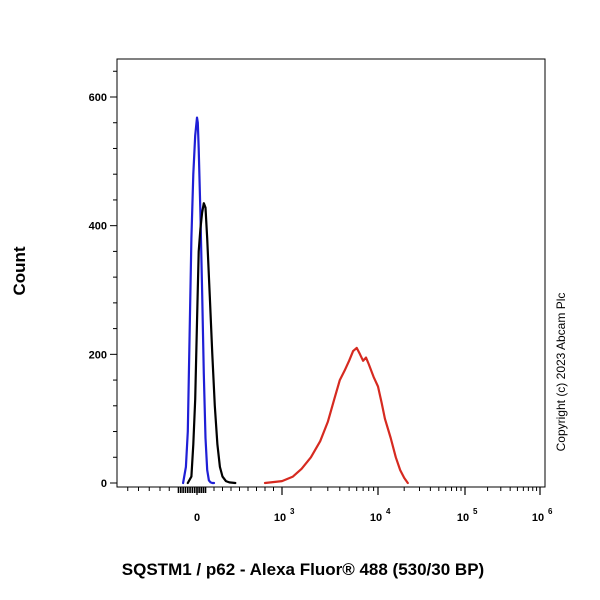 The height and width of the screenshot is (600, 600). What do you see at coordinates (98, 291) in the screenshot?
I see `y-tick-labels: 0 200 400 600` at bounding box center [98, 291].